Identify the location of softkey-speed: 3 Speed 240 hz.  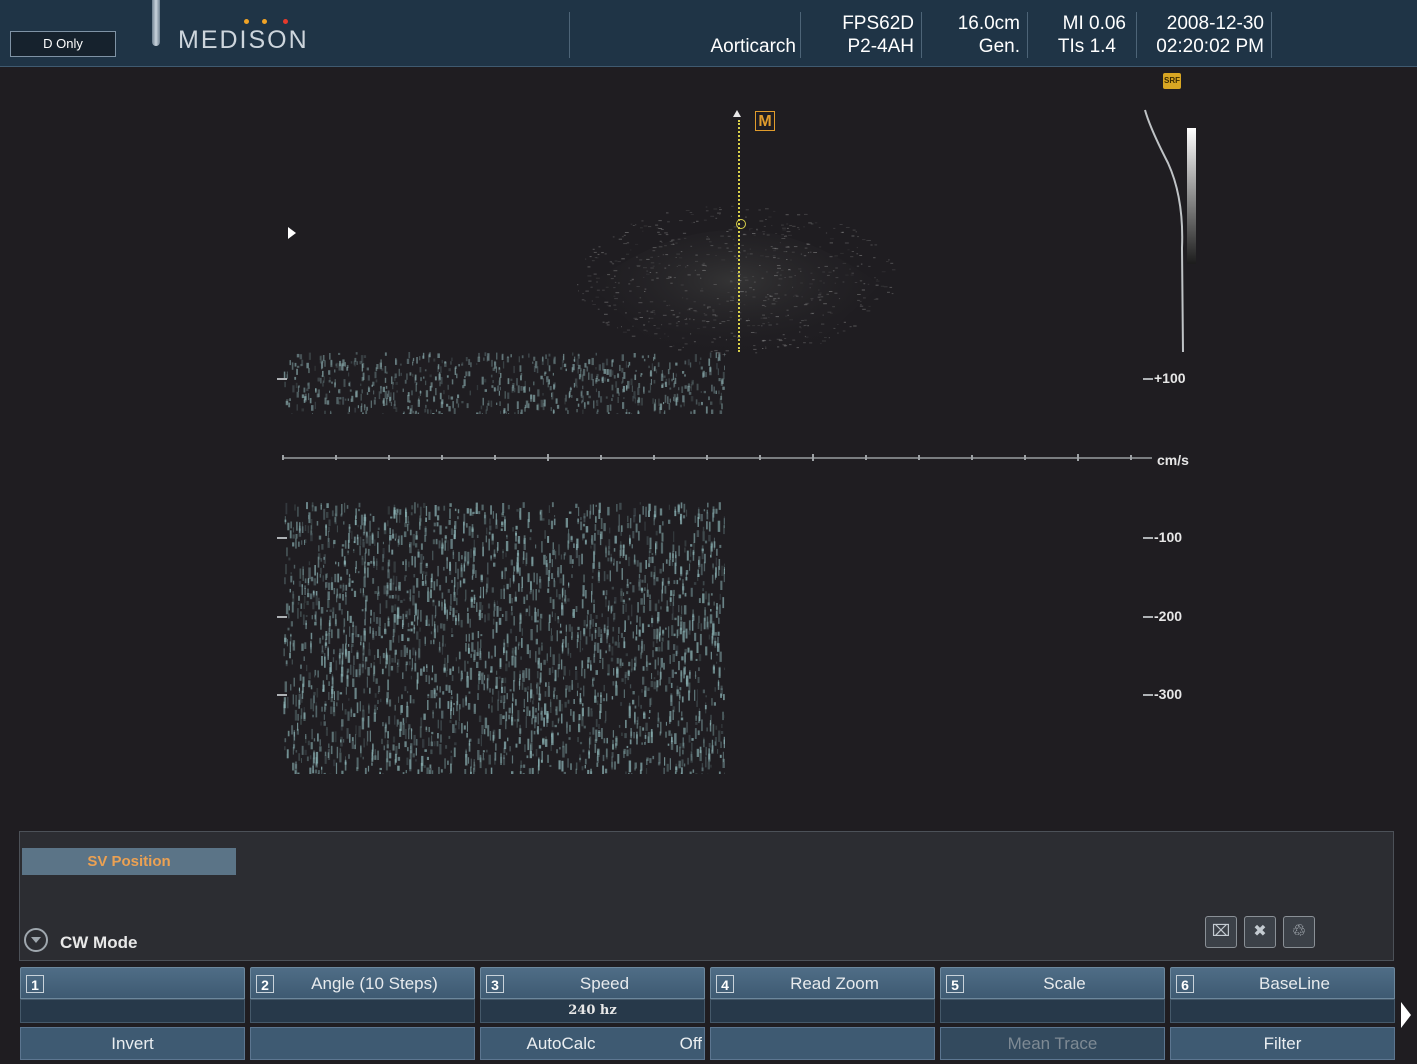
(592, 995).